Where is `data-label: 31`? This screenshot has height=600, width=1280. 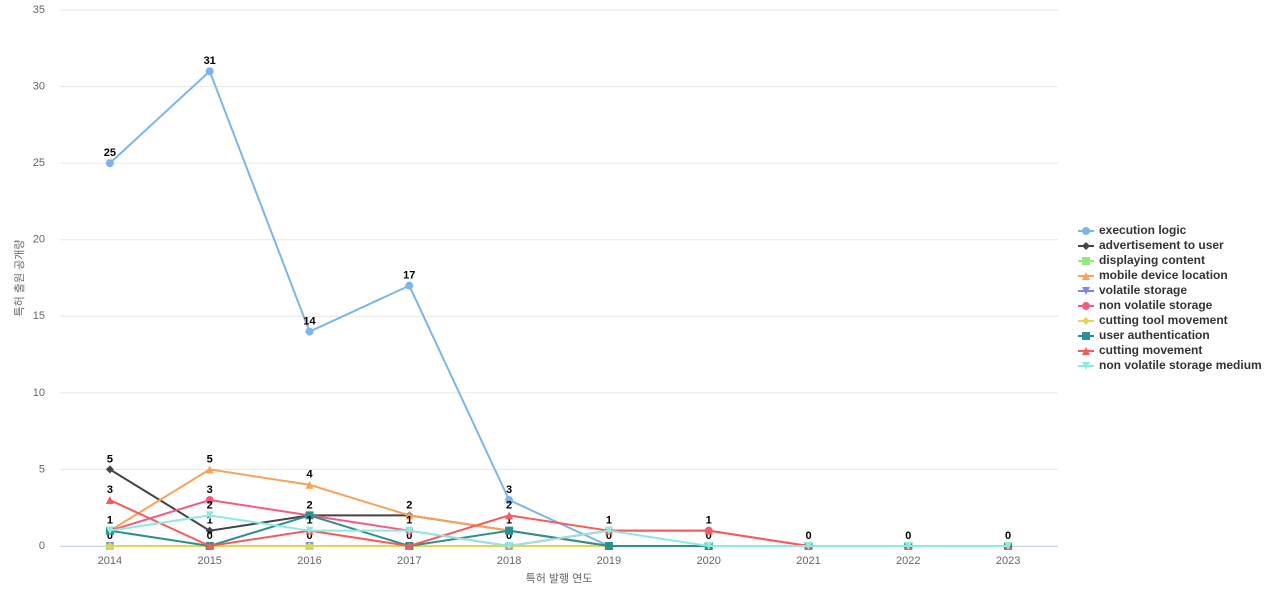 data-label: 31 is located at coordinates (210, 61).